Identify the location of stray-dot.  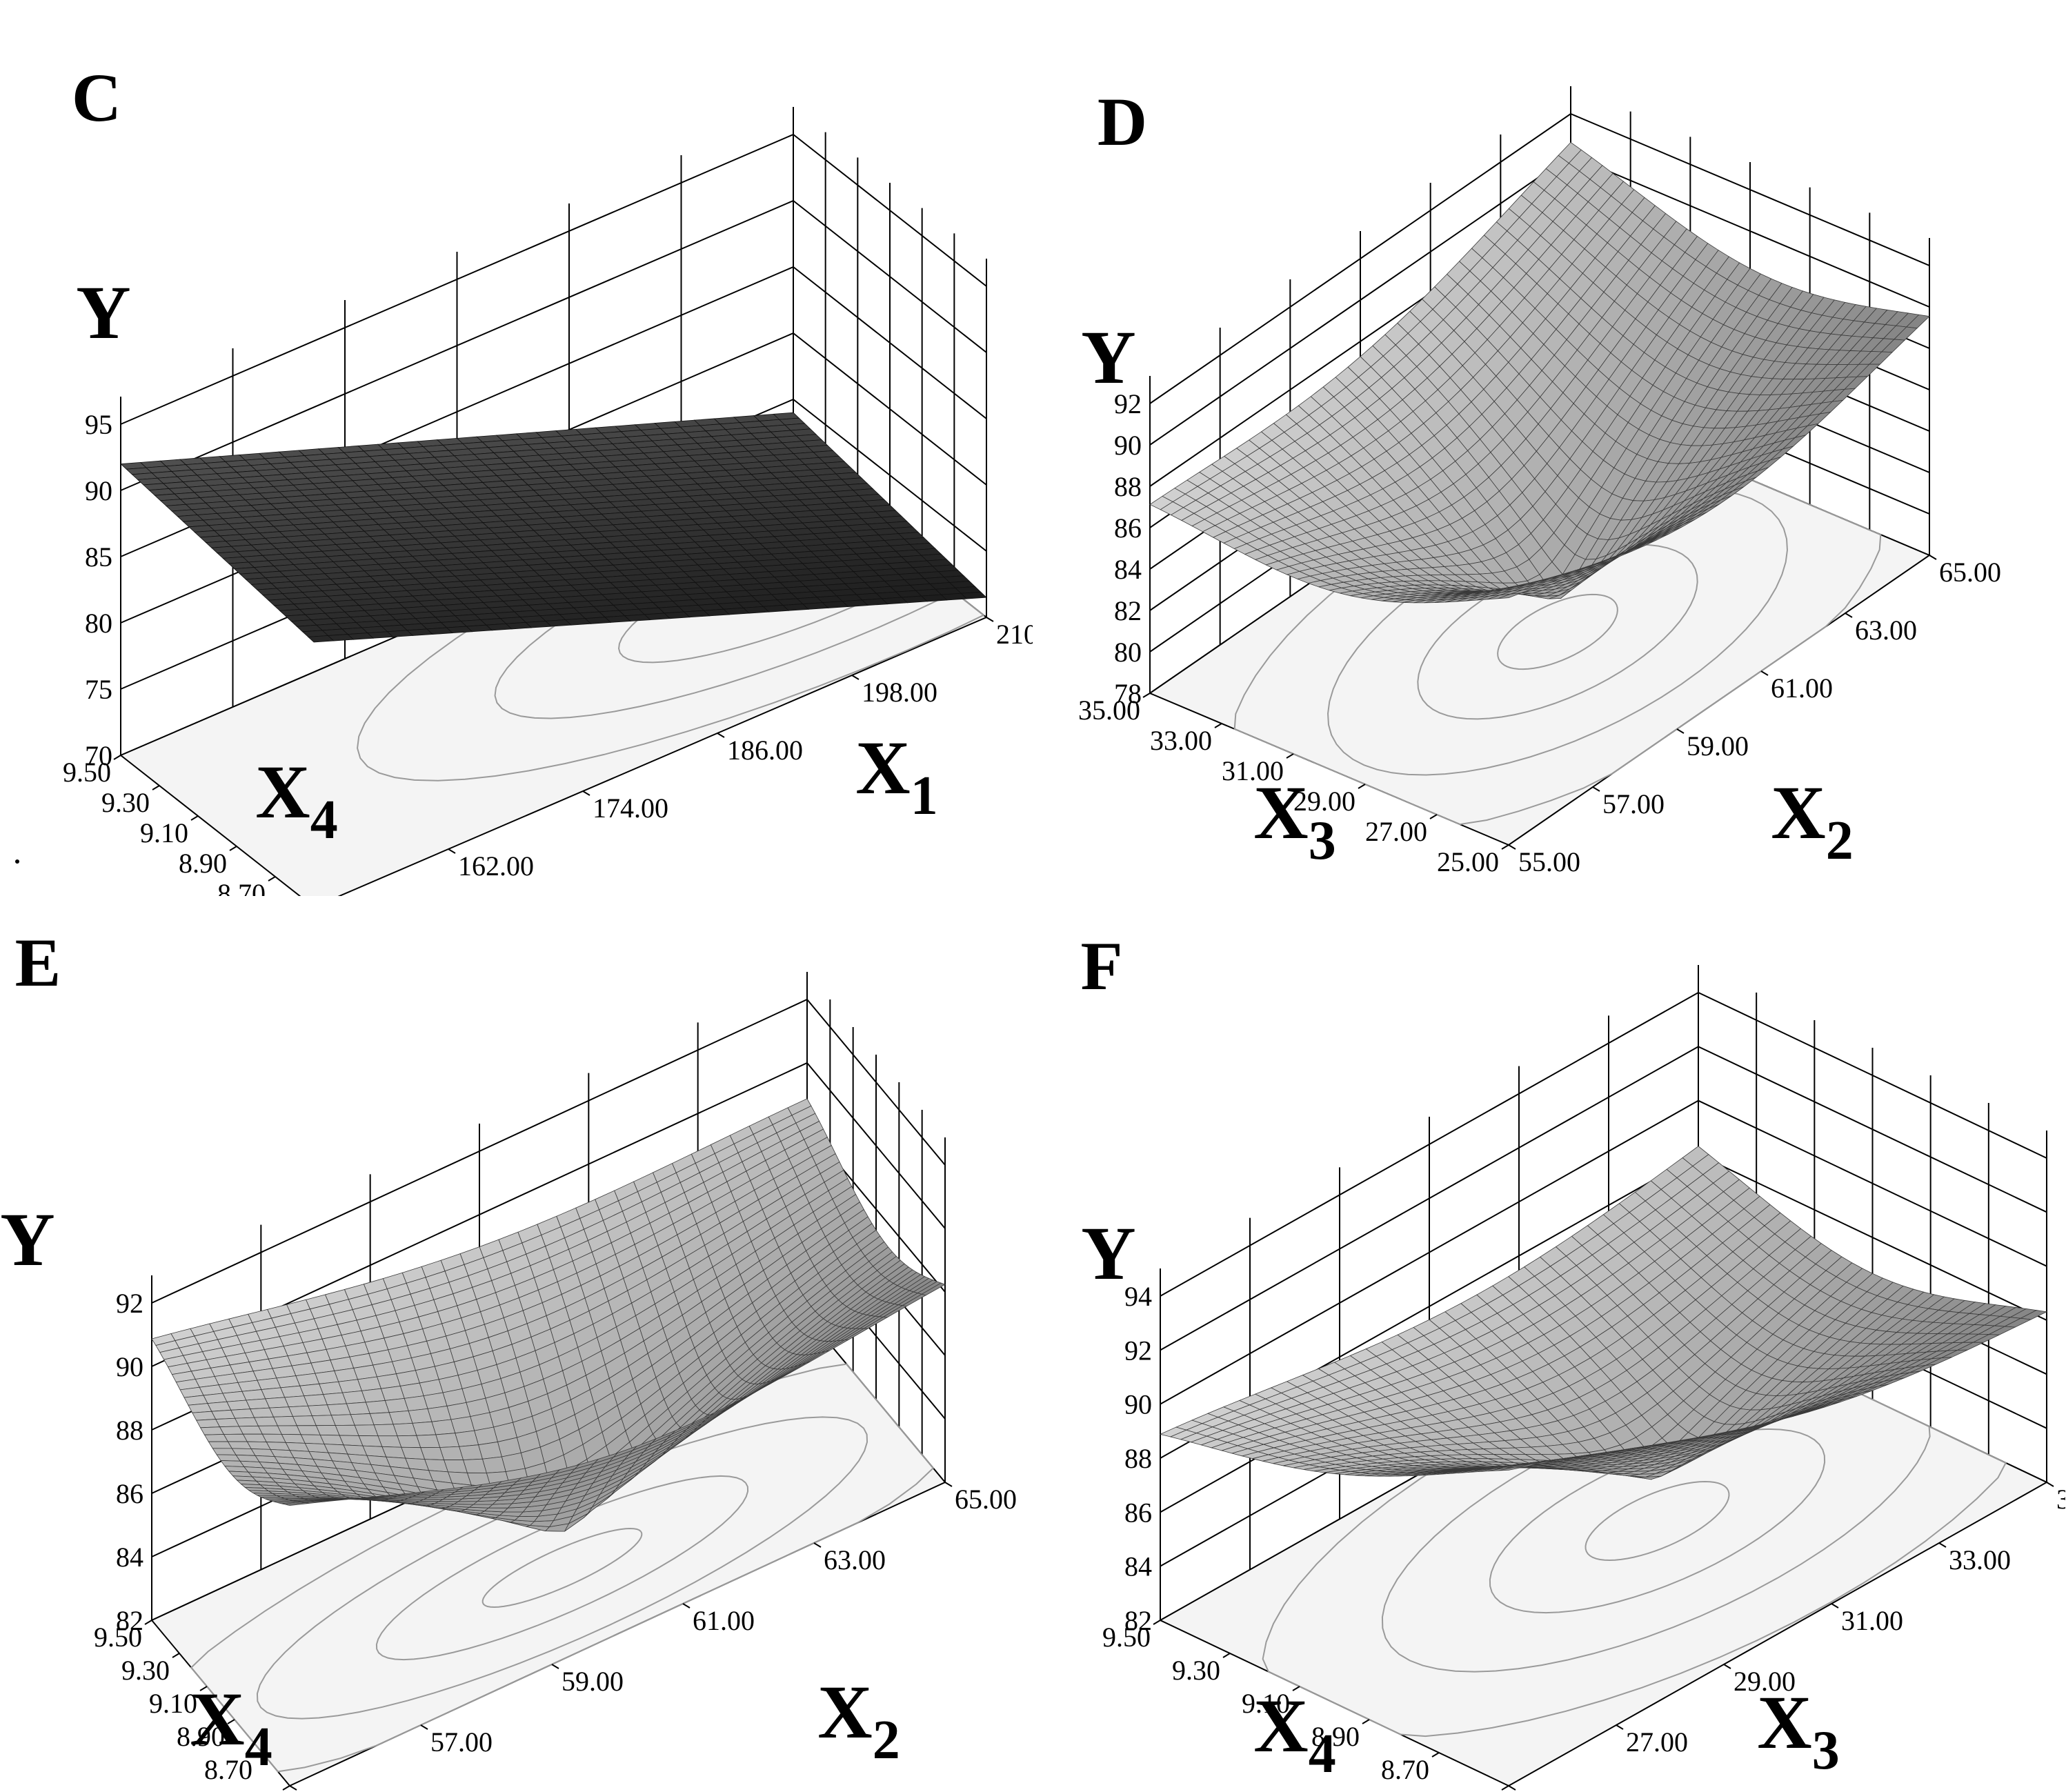
(17, 862).